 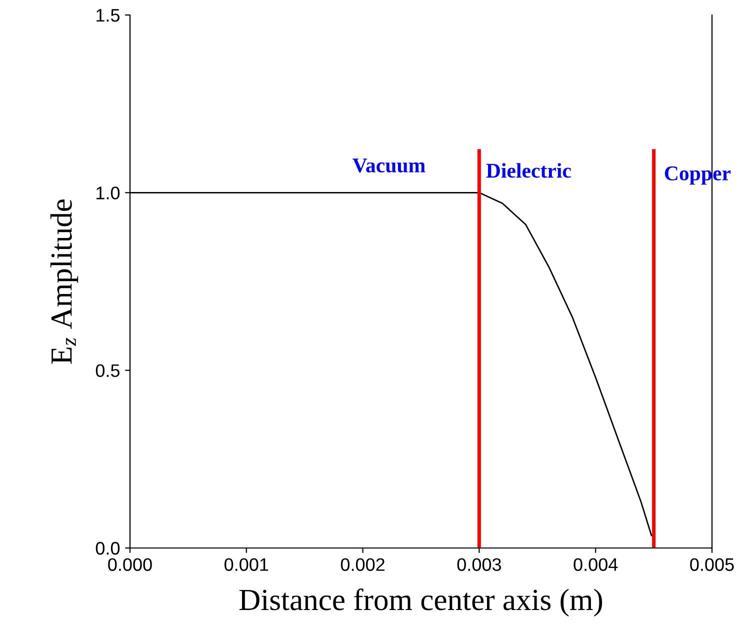 I want to click on y-axis-title: E$_{z}$ Amplitude, so click(x=64, y=282).